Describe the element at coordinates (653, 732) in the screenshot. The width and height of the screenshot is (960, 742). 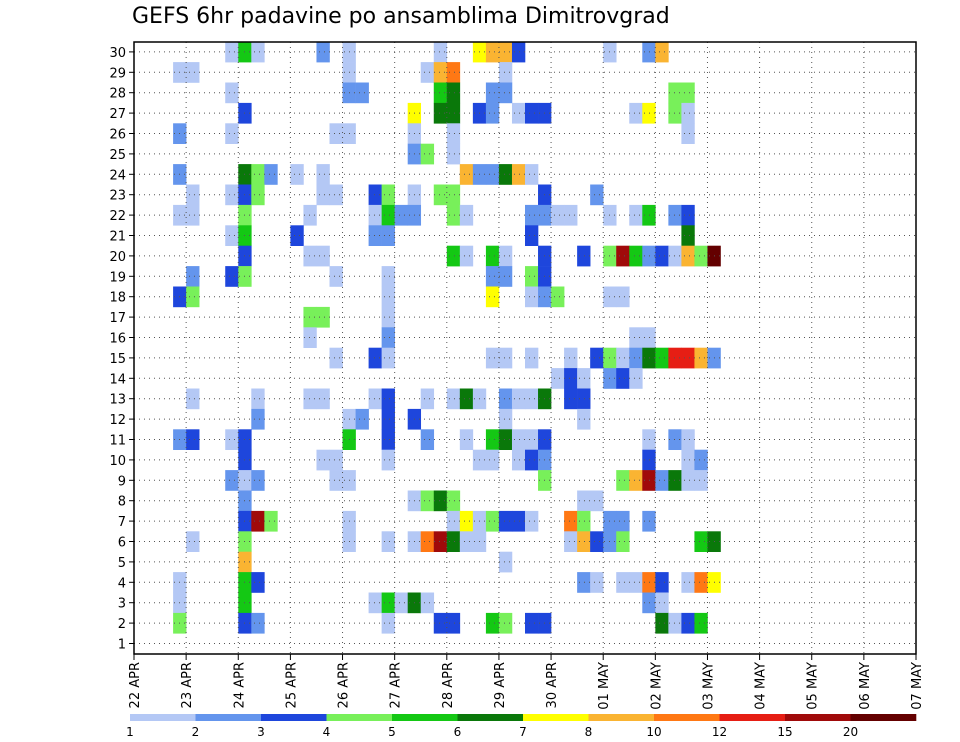
I see `scale-label: 10` at that location.